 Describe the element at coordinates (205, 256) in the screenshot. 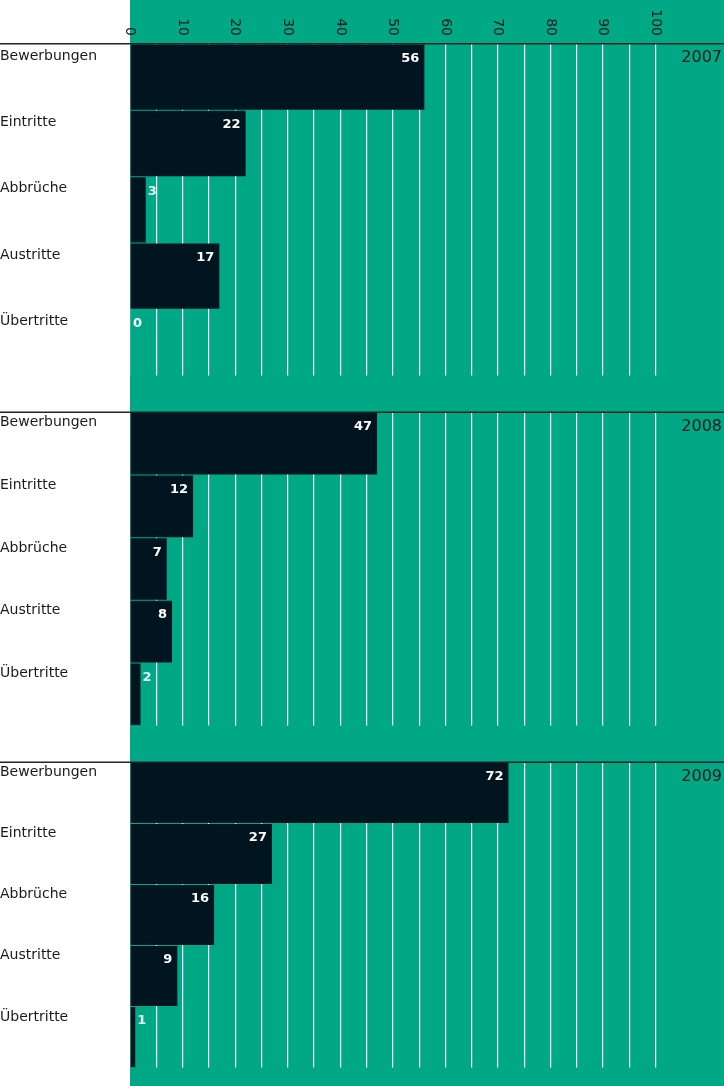

I see `data-label: 17` at that location.